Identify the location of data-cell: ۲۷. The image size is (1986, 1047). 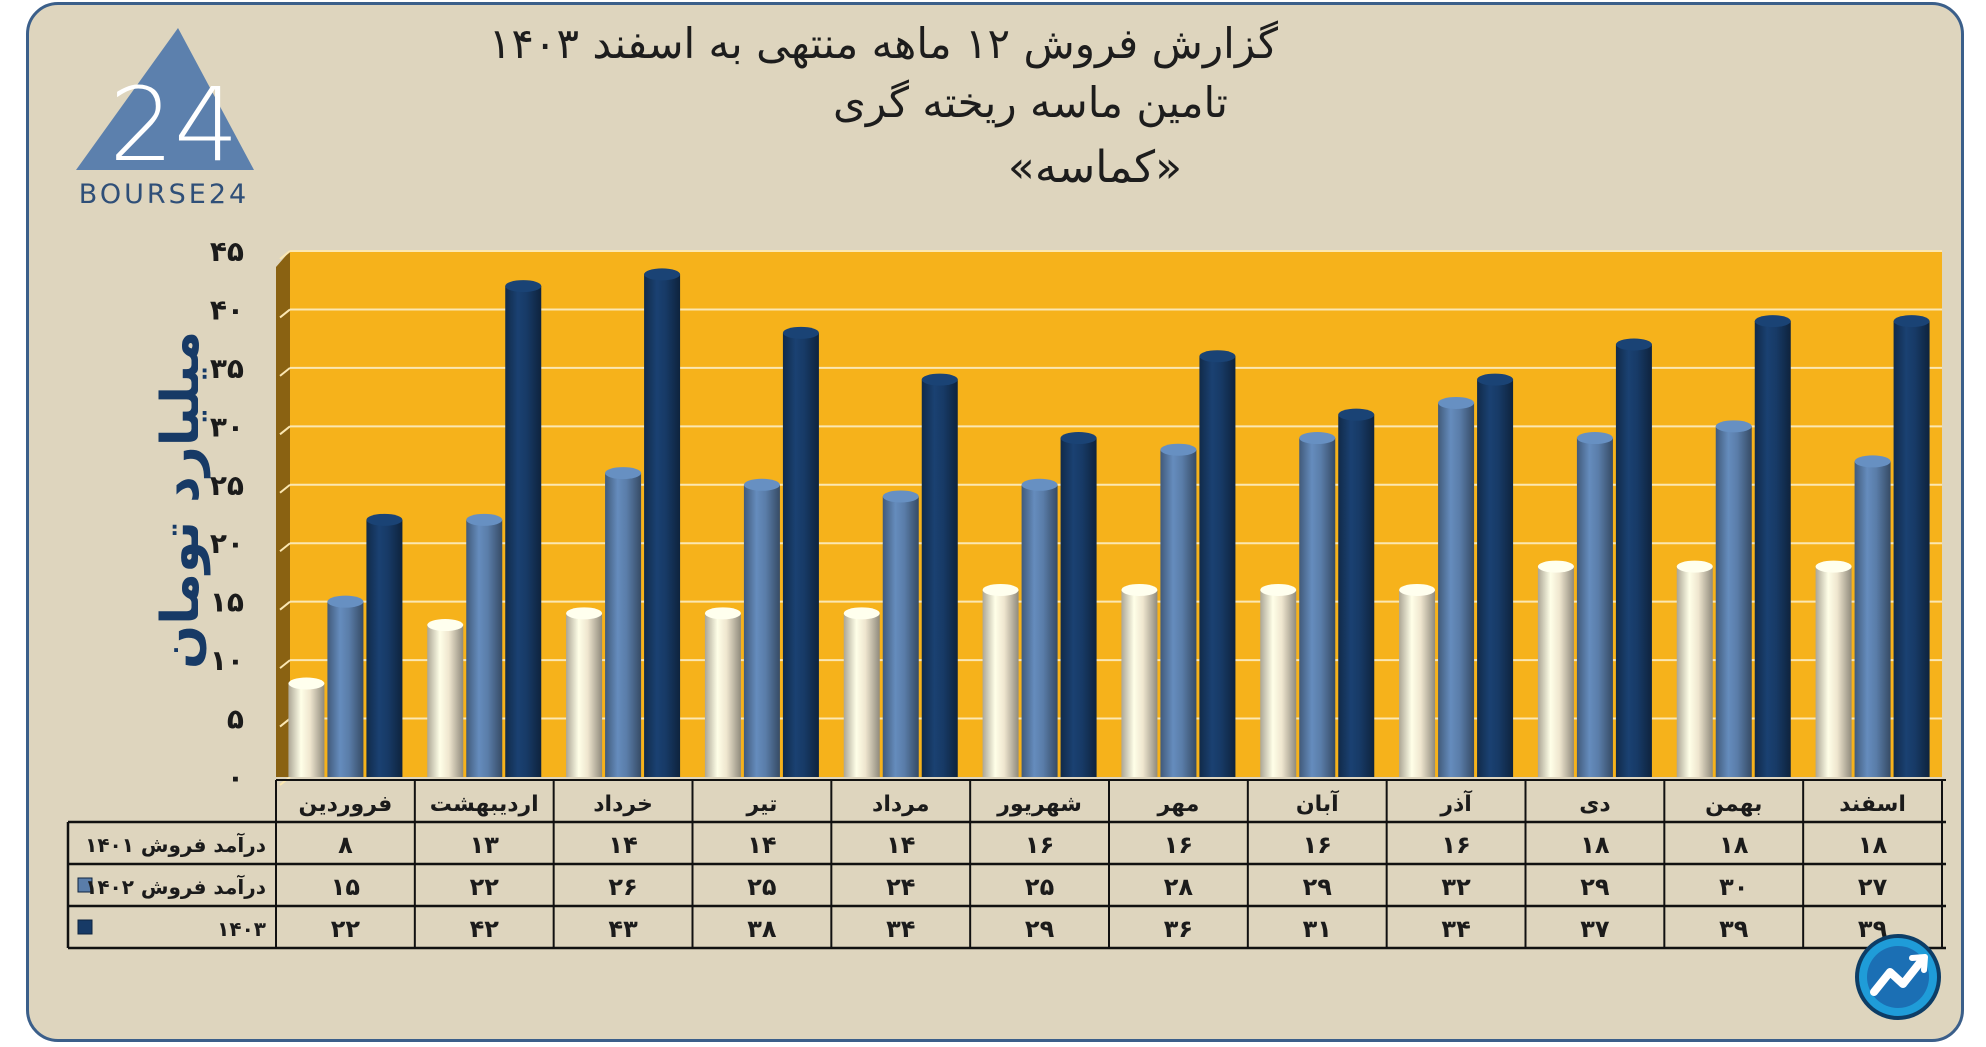
(1873, 887).